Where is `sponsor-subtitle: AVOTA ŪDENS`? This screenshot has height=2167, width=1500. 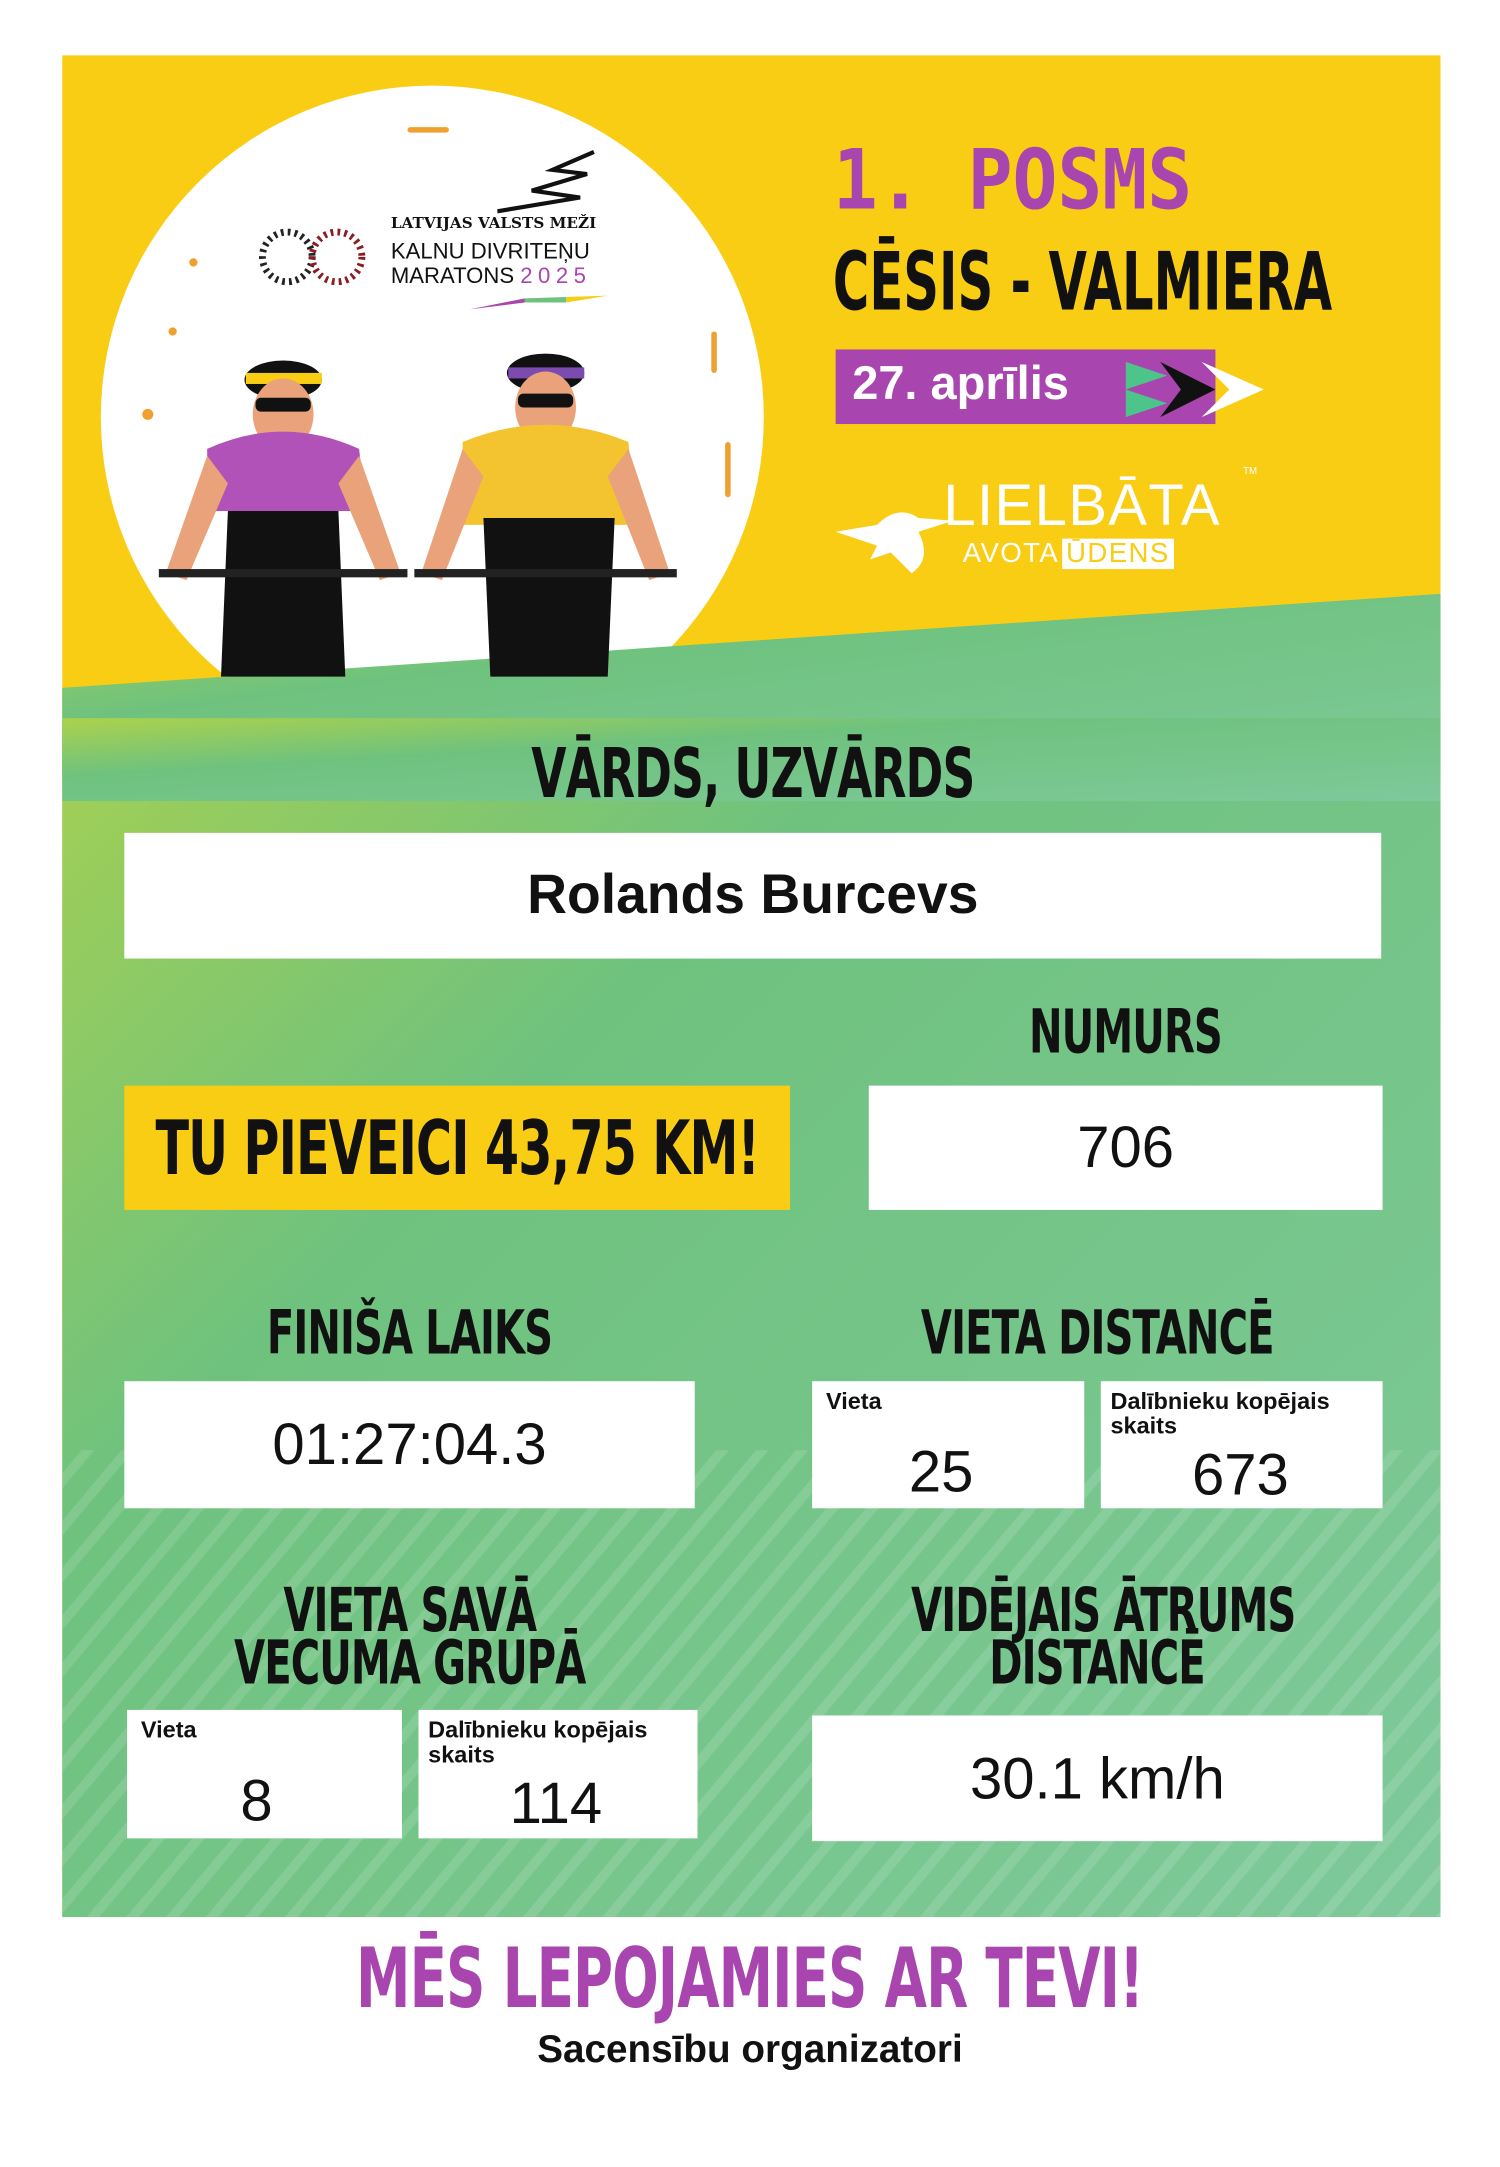 sponsor-subtitle: AVOTA ŪDENS is located at coordinates (1068, 554).